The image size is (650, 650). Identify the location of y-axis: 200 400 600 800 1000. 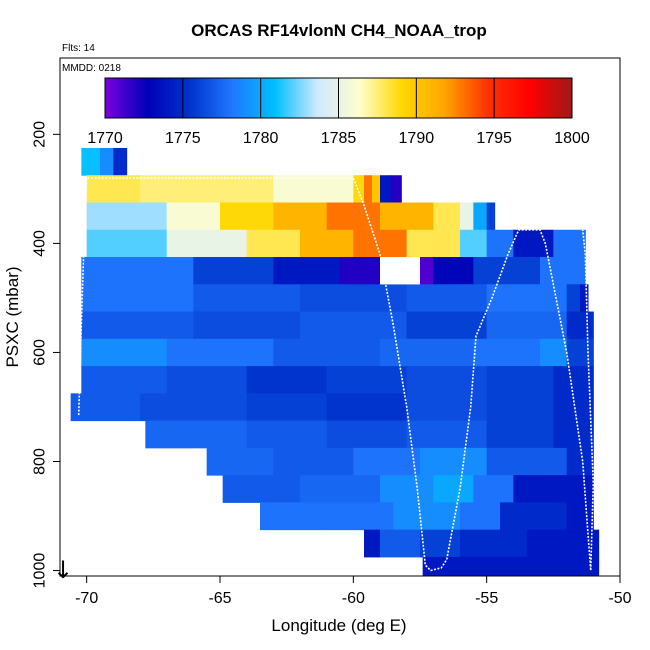
(46, 355).